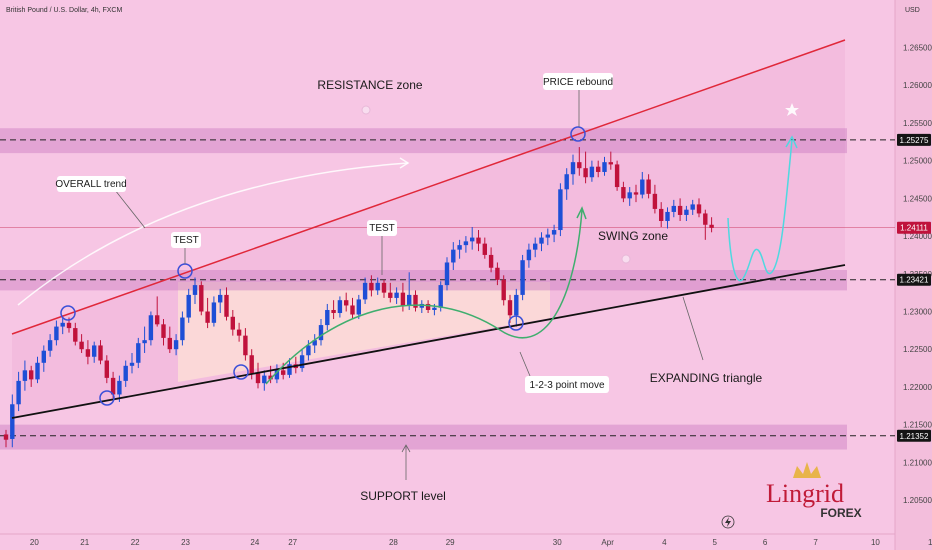  I want to click on y-tick-label: 1.22000, so click(917, 387).